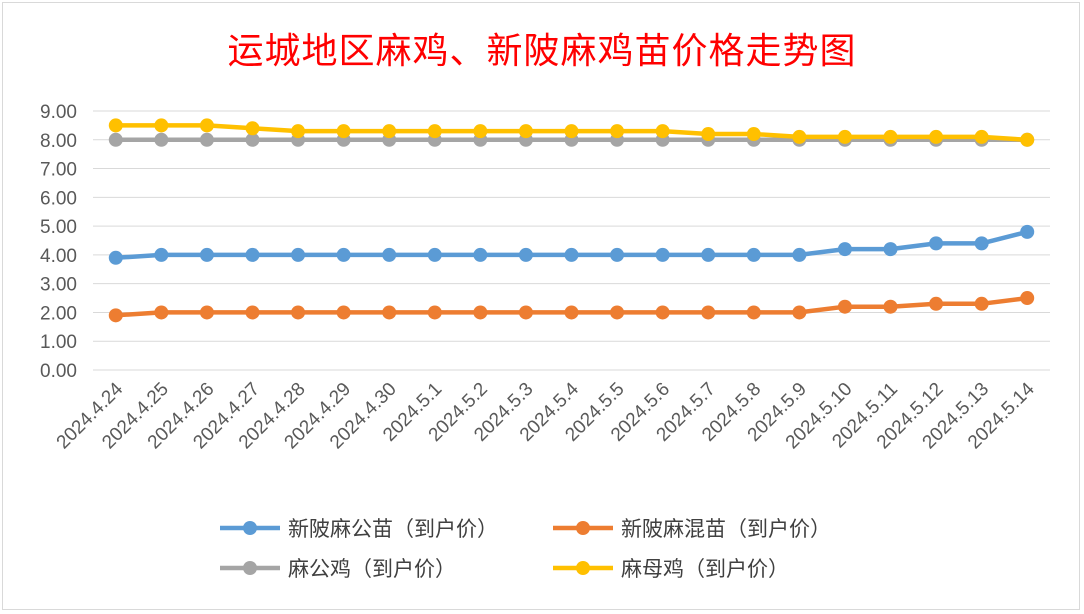 This screenshot has width=1084, height=614. Describe the element at coordinates (58, 170) in the screenshot. I see `y-tick-label: 7.00` at that location.